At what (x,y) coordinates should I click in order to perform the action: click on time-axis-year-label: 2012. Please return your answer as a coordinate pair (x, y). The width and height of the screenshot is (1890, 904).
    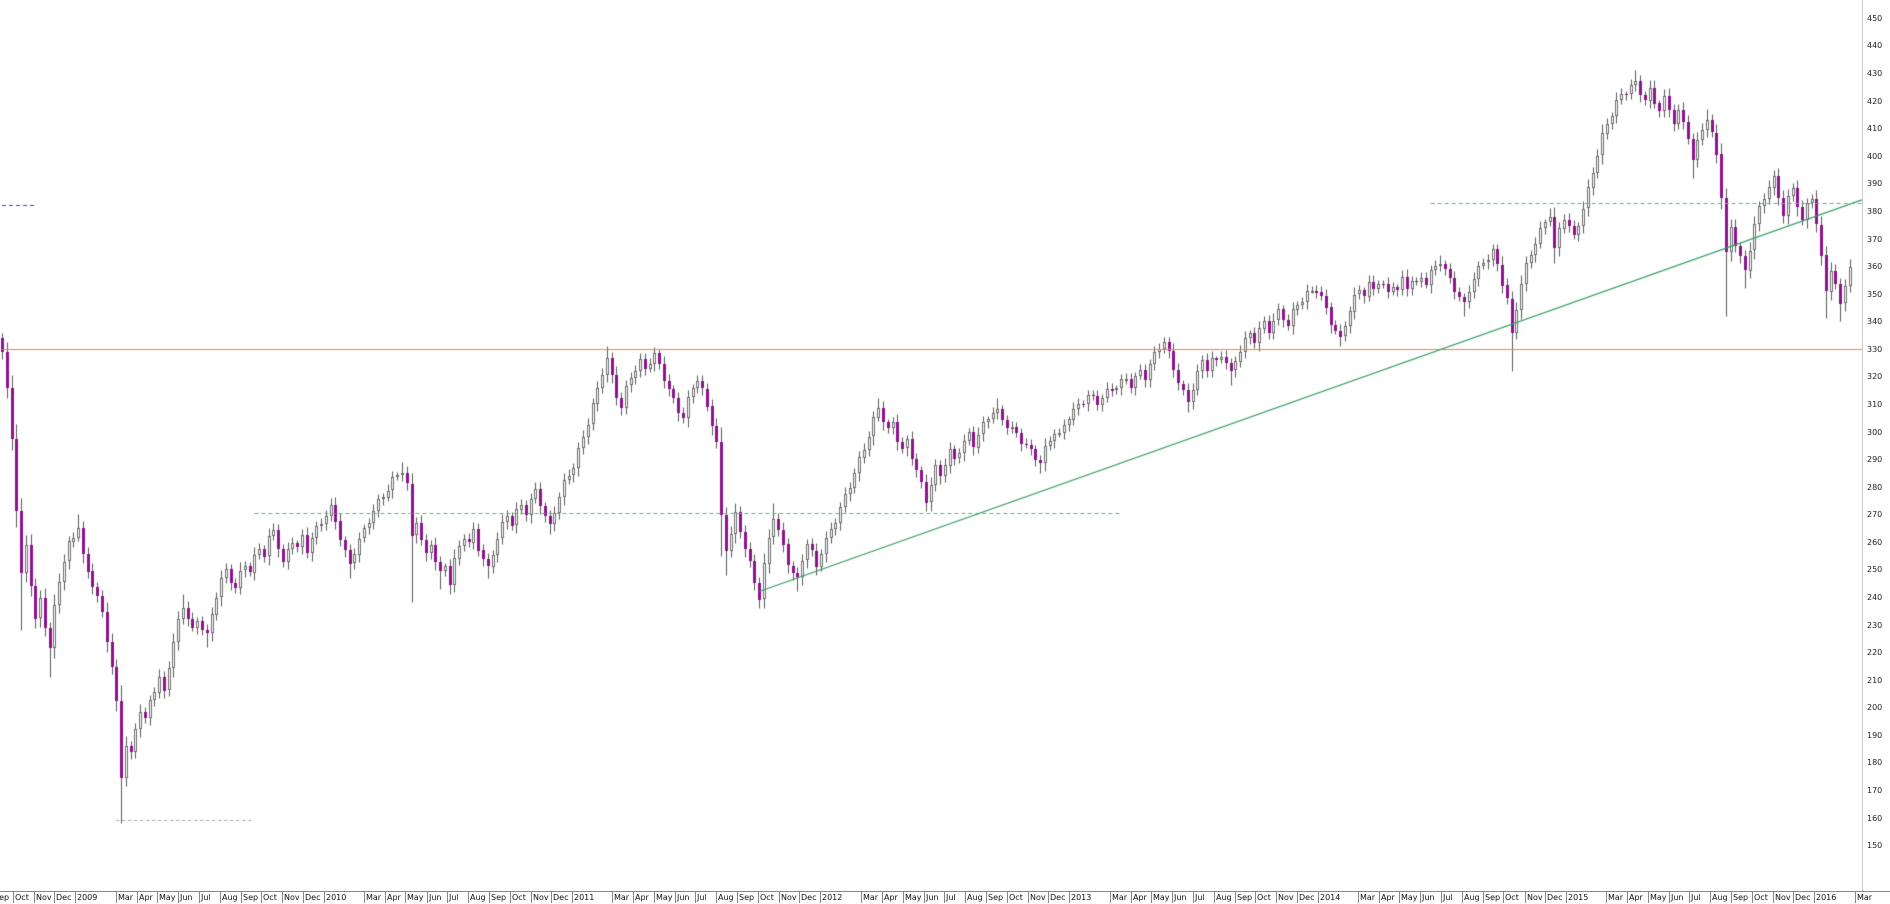
    Looking at the image, I should click on (832, 897).